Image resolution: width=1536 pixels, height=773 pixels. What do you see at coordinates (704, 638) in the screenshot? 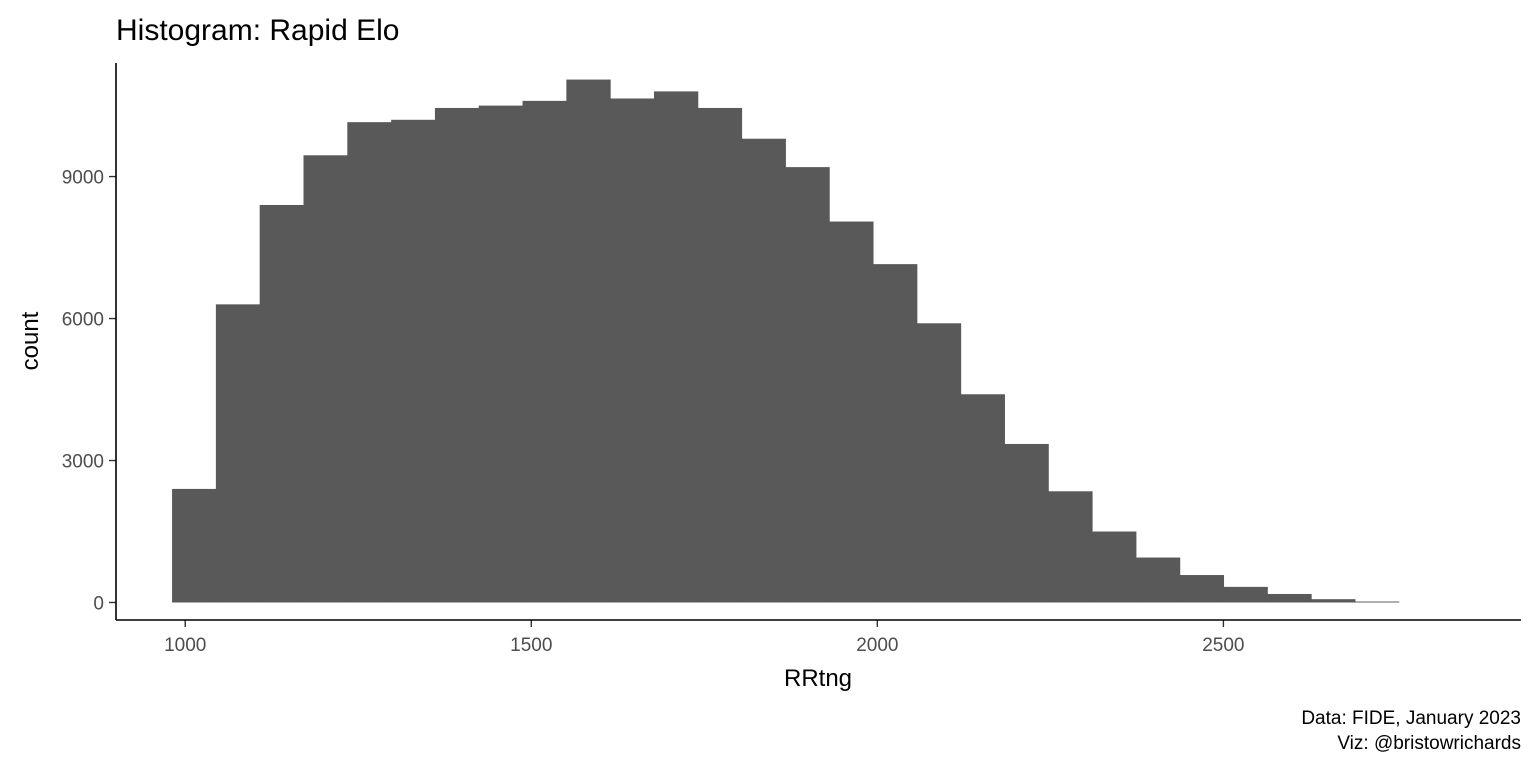
I see `x-axis-ticks: 1000 1500 2000 2500` at bounding box center [704, 638].